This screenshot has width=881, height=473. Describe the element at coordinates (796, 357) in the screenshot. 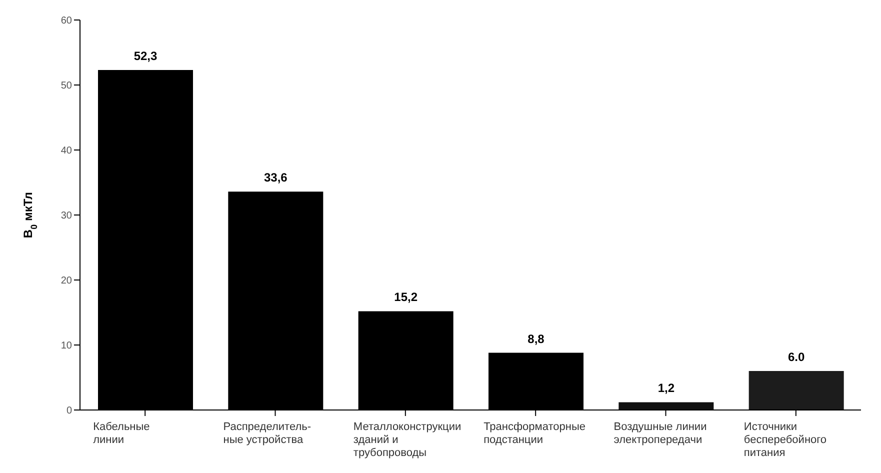

I see `data-label: 6.0` at that location.